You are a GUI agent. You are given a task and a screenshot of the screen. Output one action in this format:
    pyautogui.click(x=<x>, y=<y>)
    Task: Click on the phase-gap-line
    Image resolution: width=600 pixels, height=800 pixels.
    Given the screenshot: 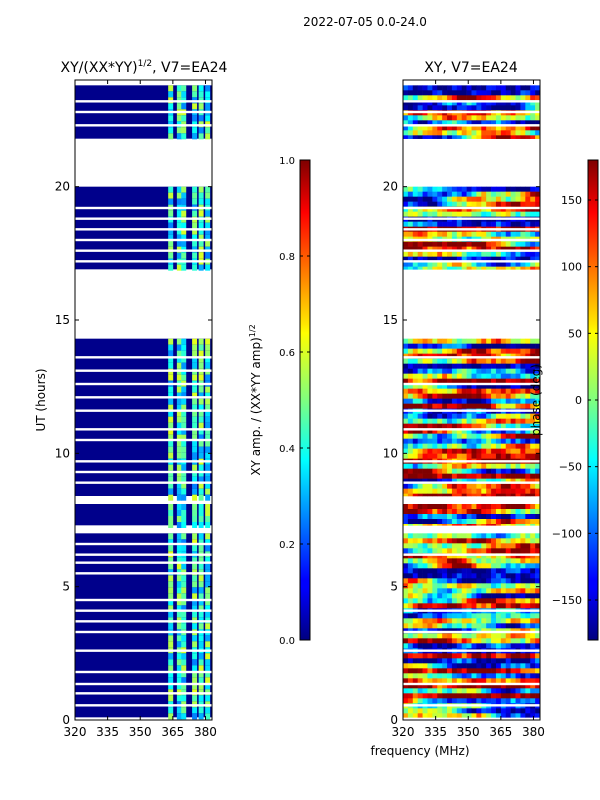 What is the action you would take?
    pyautogui.click(x=471, y=240)
    